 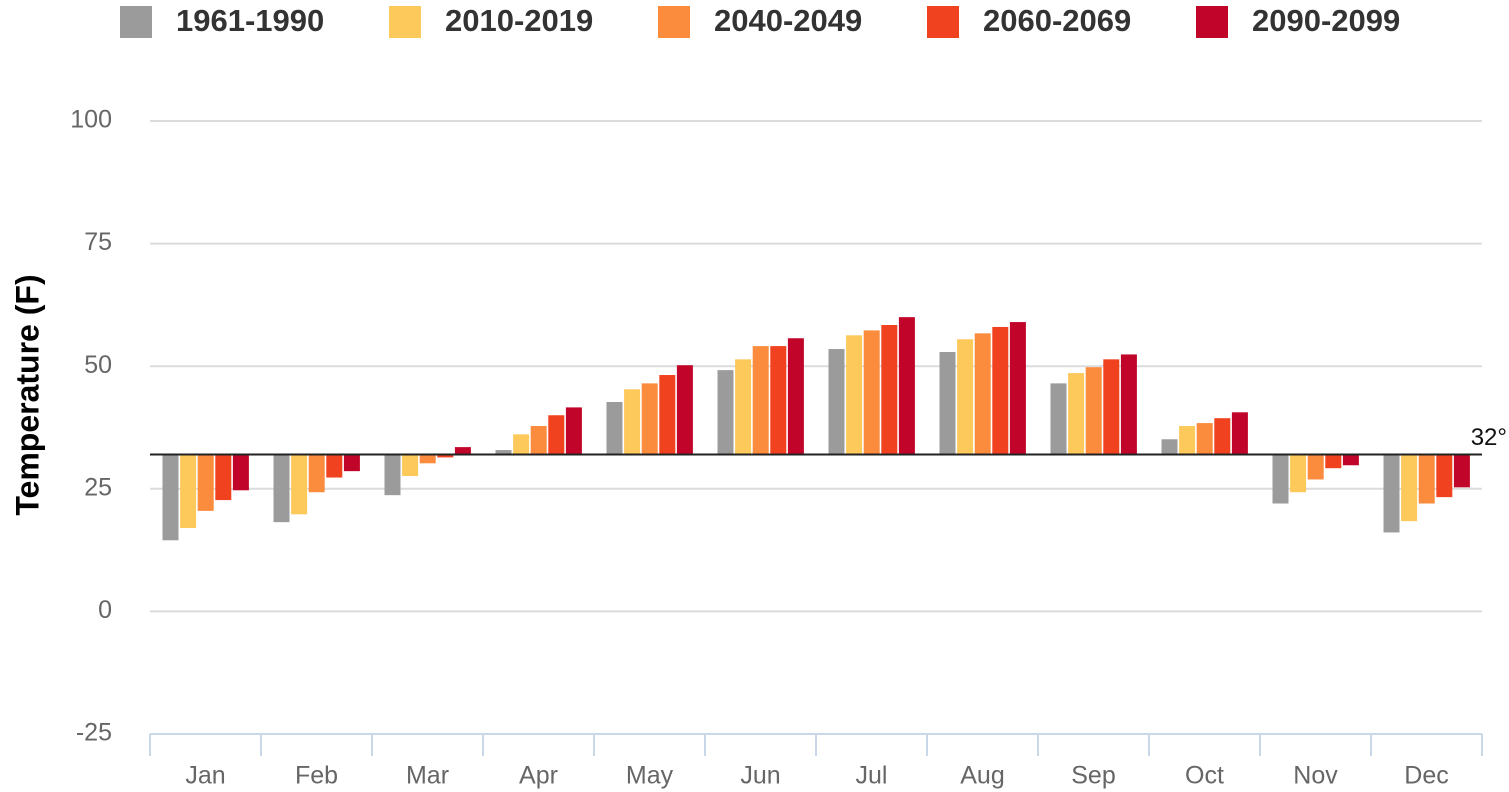 What do you see at coordinates (760, 776) in the screenshot?
I see `x-tick-label: Jun` at bounding box center [760, 776].